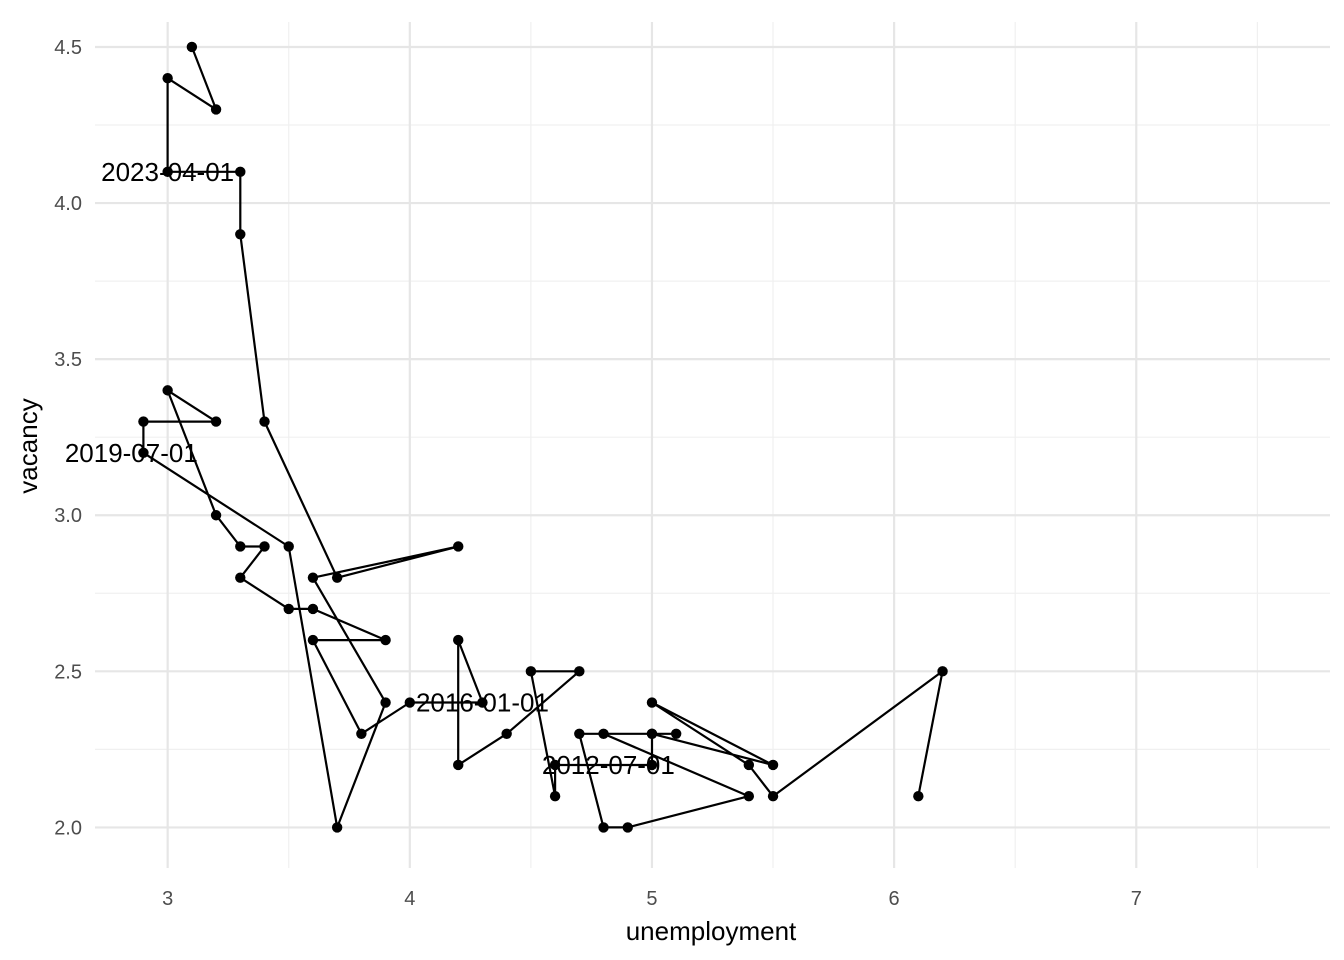  Describe the element at coordinates (608, 765) in the screenshot. I see `date-annotation: 2012-07-01` at that location.